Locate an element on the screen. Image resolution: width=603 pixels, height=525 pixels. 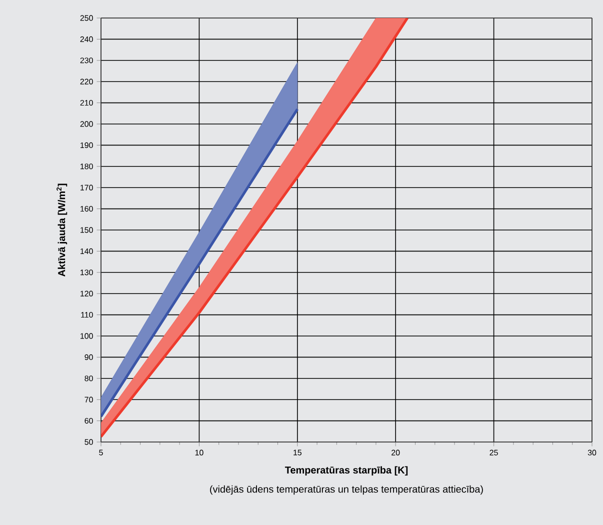
x-axis-title: Temperatūras starpība [K] is located at coordinates (346, 471).